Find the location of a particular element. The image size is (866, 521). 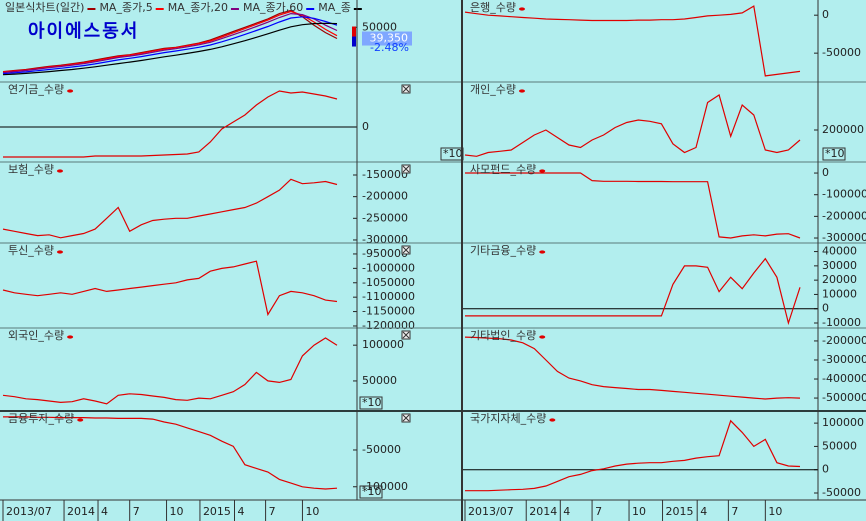

panel-title: 사모펀드_수량 is located at coordinates (503, 169).